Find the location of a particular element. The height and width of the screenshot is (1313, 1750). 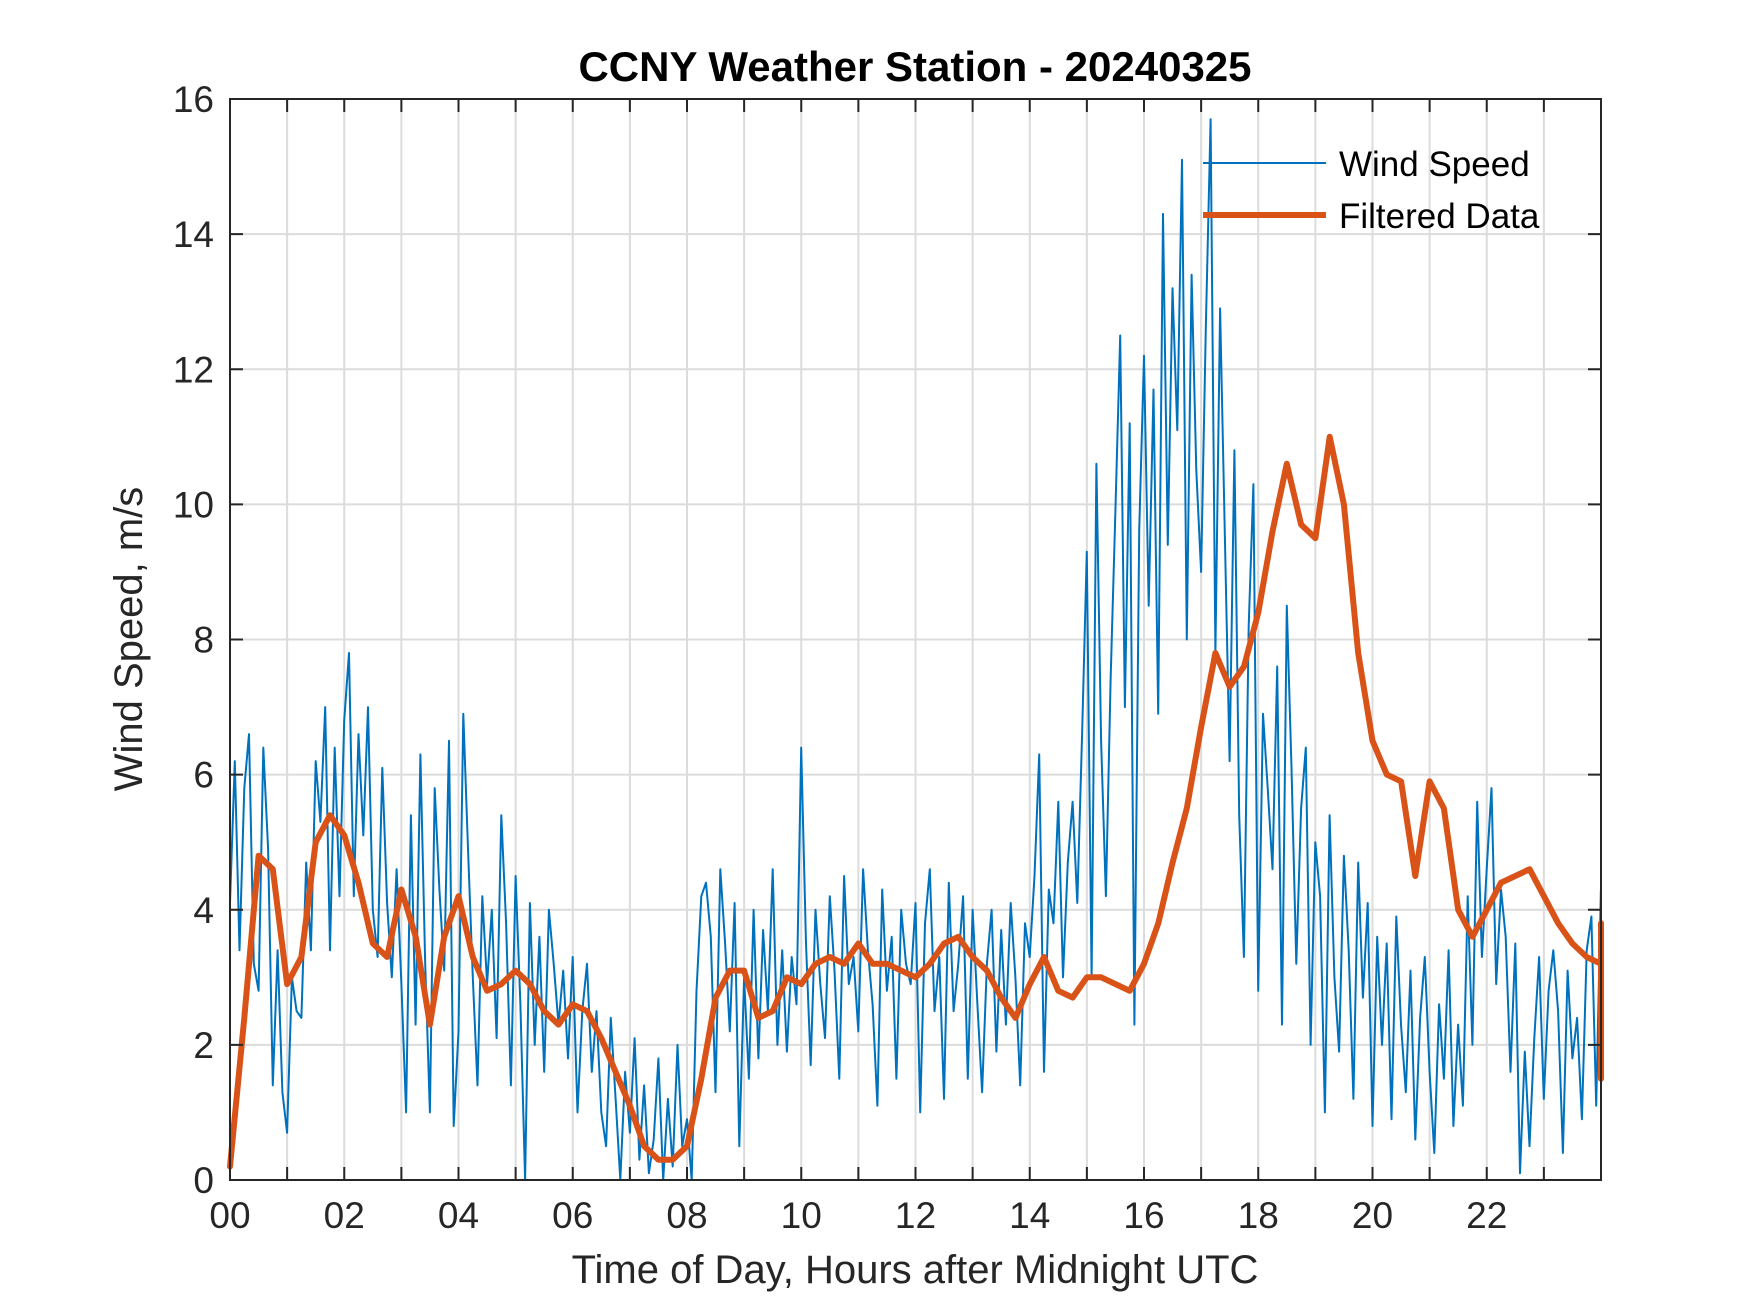

x-tick-label: 18 is located at coordinates (1258, 1215).